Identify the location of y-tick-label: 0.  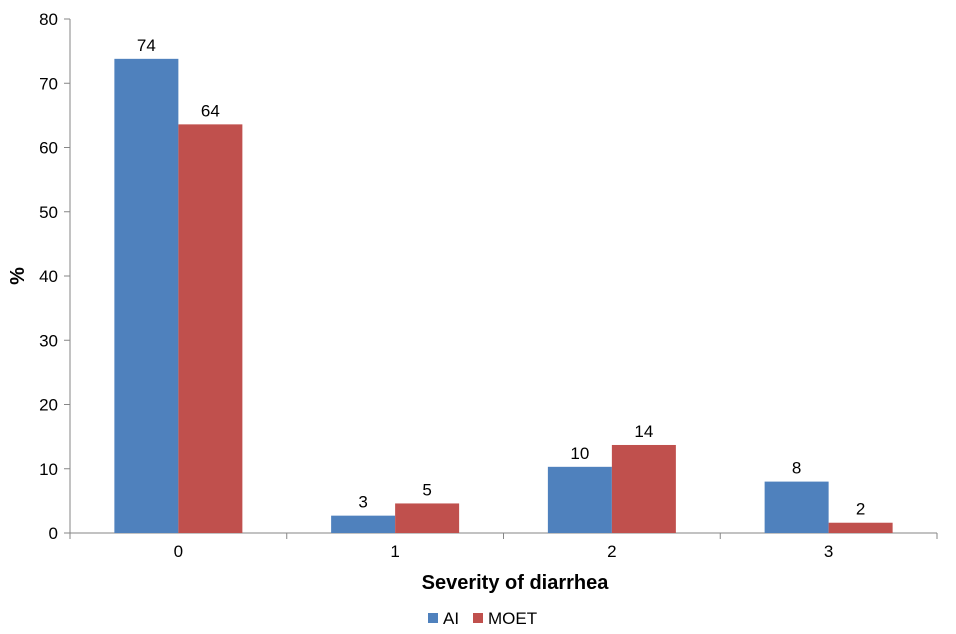
(53, 533).